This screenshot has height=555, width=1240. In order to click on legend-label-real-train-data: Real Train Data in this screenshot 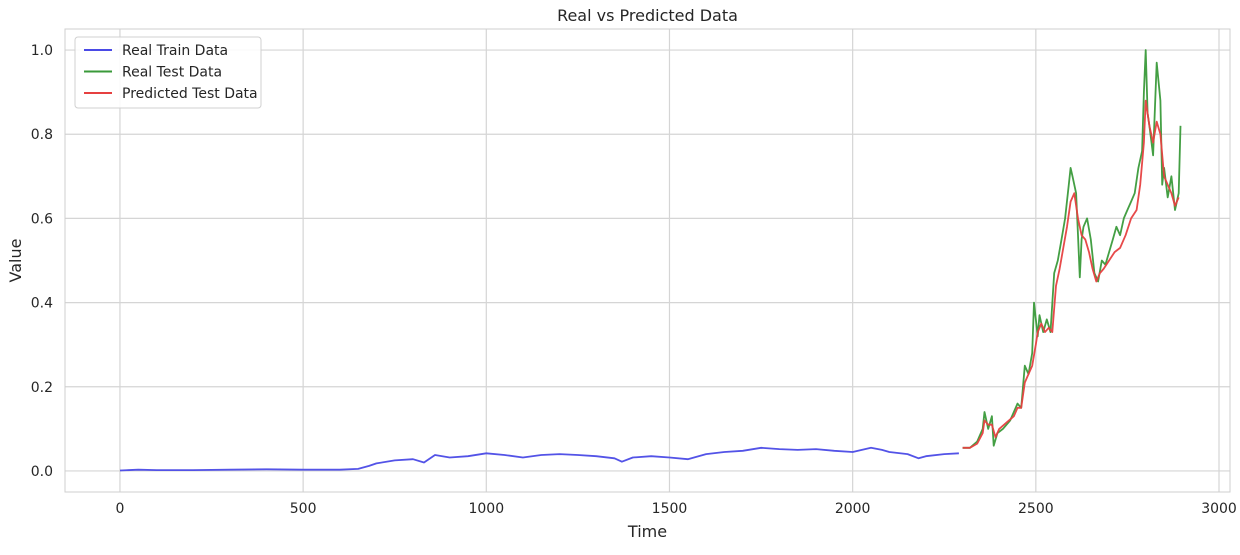, I will do `click(175, 51)`.